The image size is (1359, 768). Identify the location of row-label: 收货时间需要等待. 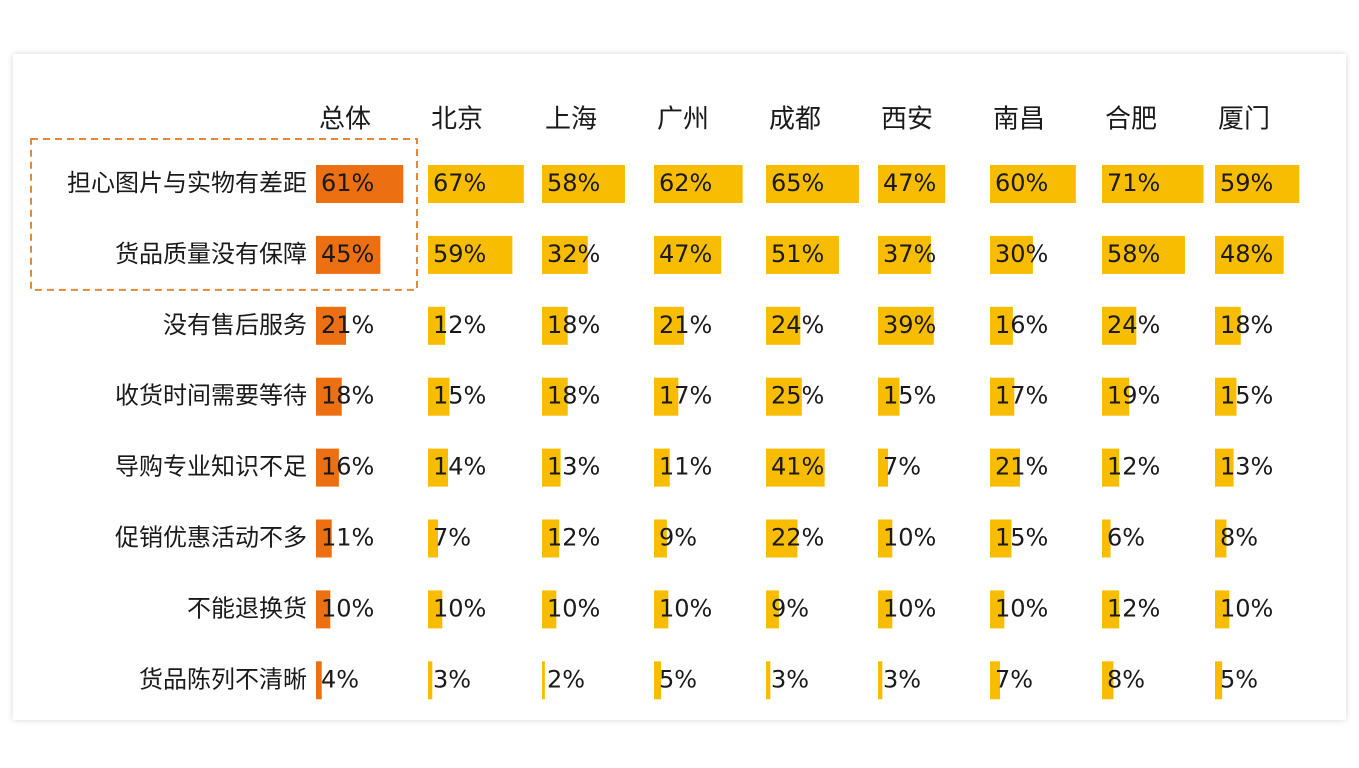
(211, 396).